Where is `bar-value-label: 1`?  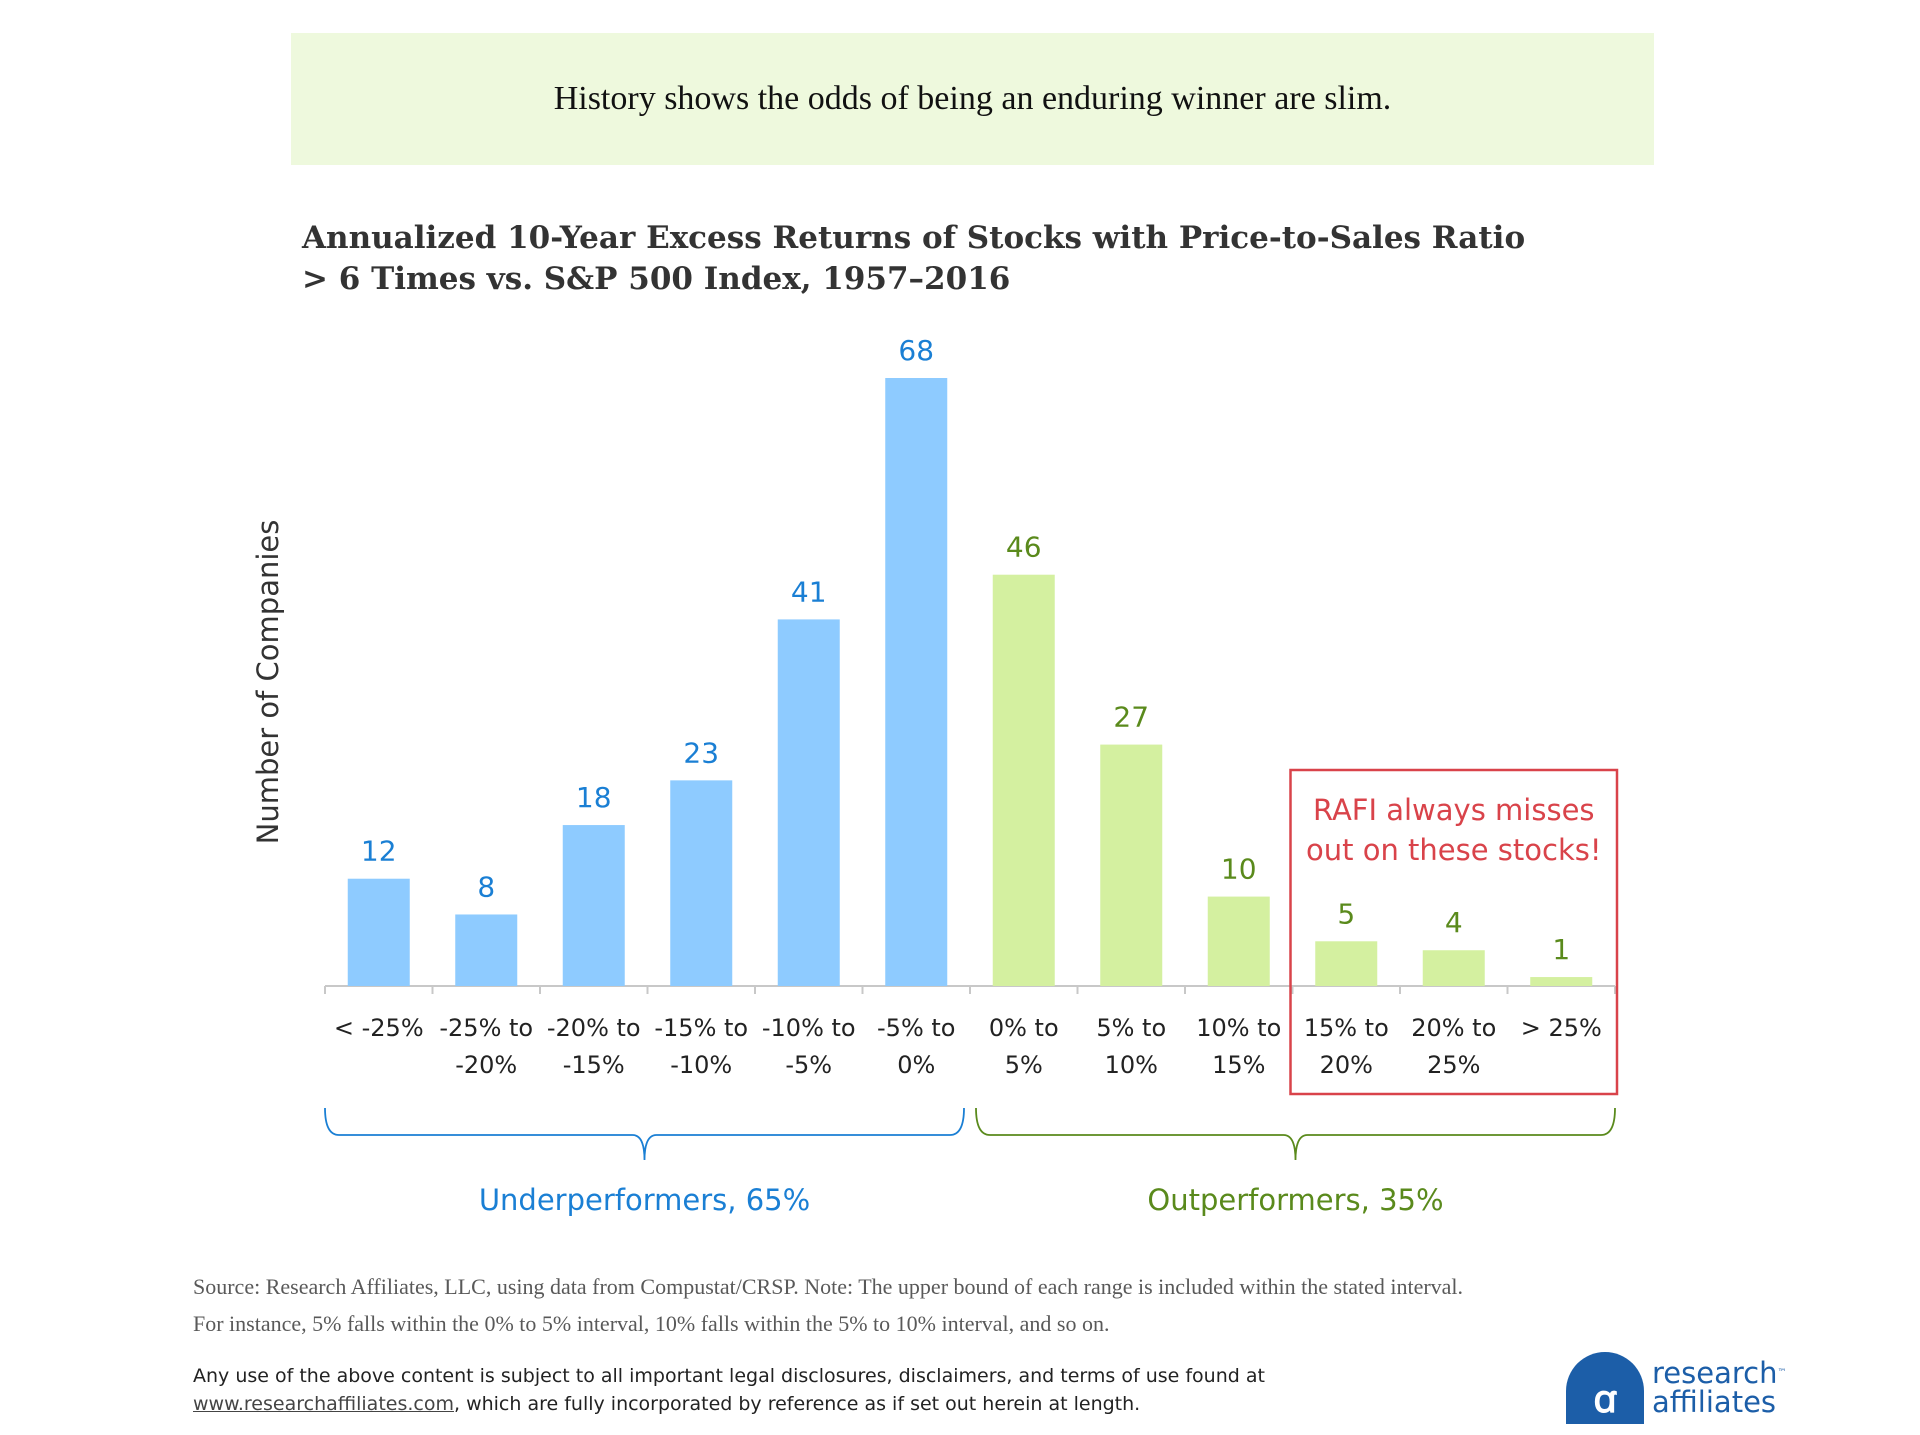 bar-value-label: 1 is located at coordinates (1561, 949).